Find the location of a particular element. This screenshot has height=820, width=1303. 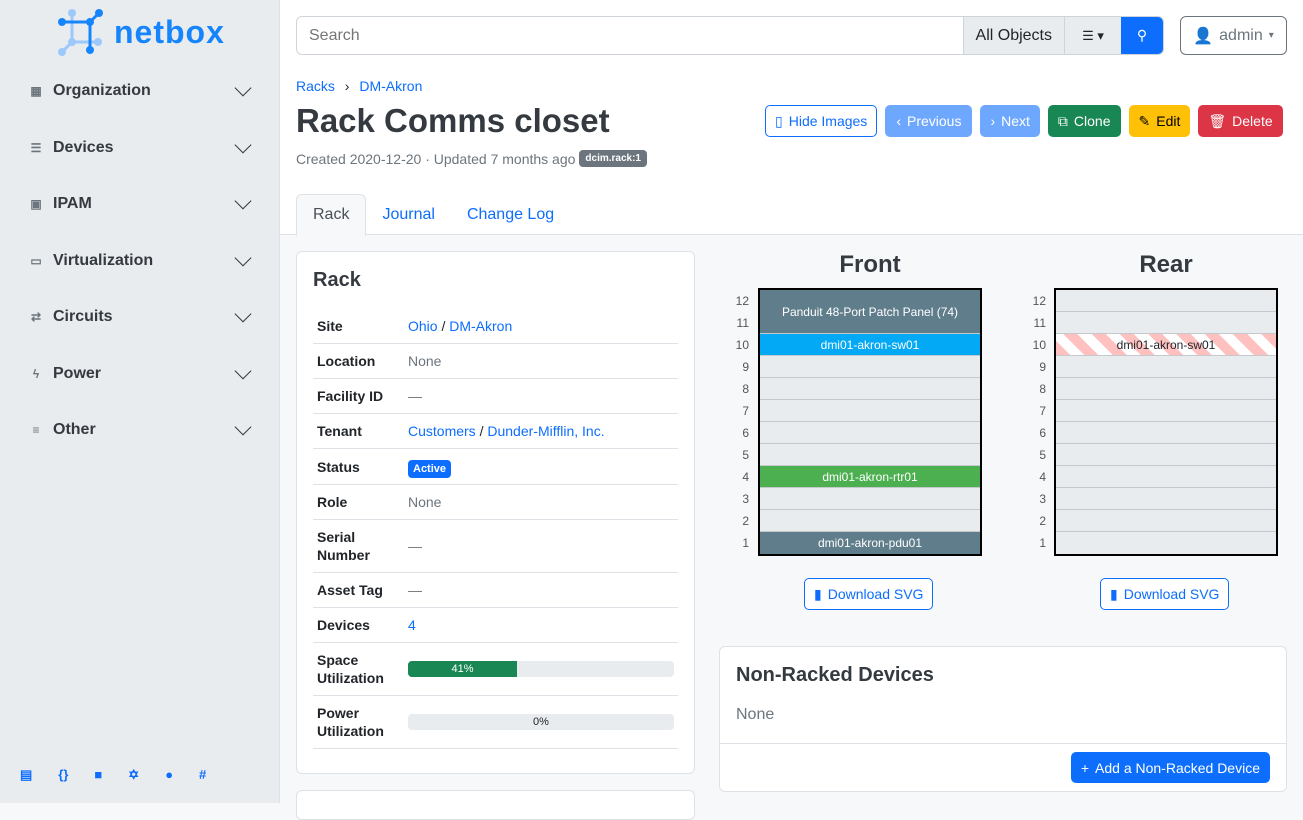

sidebar-item-circuits: ⇄ Circuits is located at coordinates (140, 315).